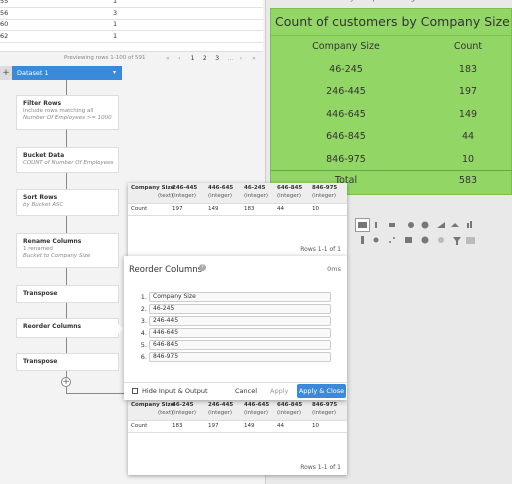 The image size is (512, 484). I want to click on add-dataset: +, so click(6, 73).